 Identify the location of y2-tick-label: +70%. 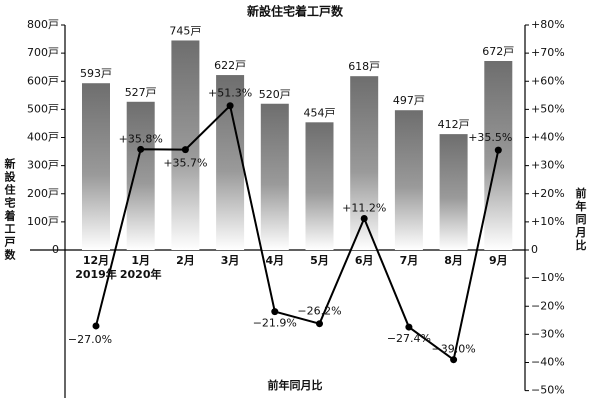
(548, 52).